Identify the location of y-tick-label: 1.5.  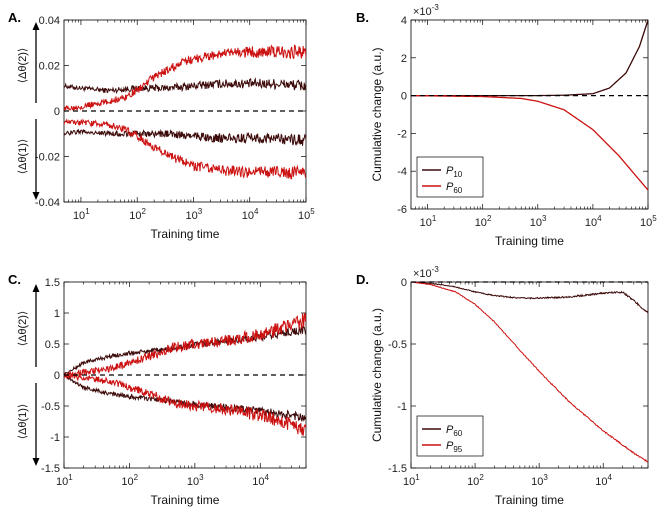
(52, 283).